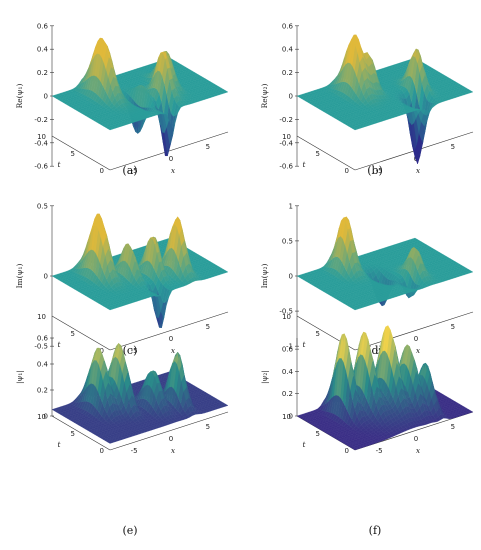  What do you see at coordinates (291, 206) in the screenshot?
I see `z-tick-label: 1` at bounding box center [291, 206].